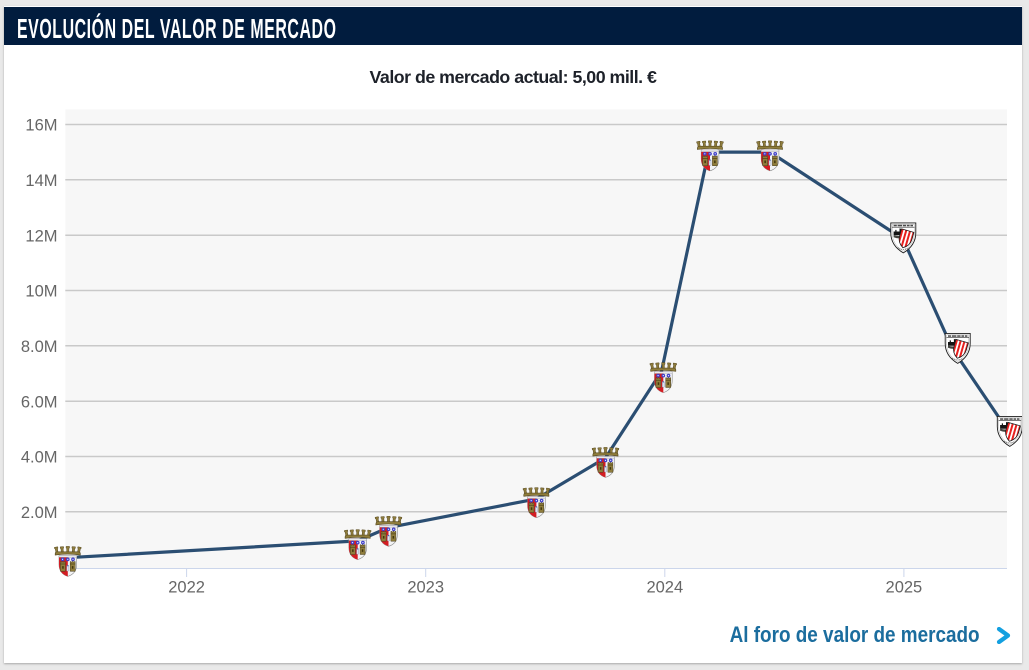 The image size is (1029, 670). I want to click on svg-text: 10M, so click(41, 291).